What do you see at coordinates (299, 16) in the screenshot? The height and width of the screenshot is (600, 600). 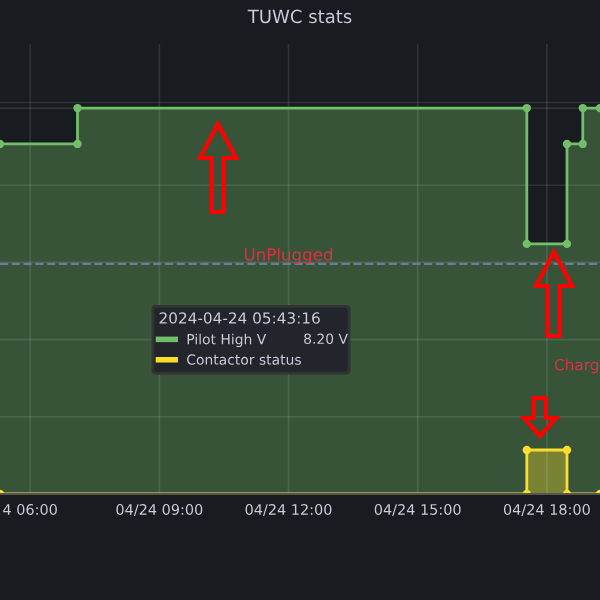 I see `chart-title: TUWC stats` at bounding box center [299, 16].